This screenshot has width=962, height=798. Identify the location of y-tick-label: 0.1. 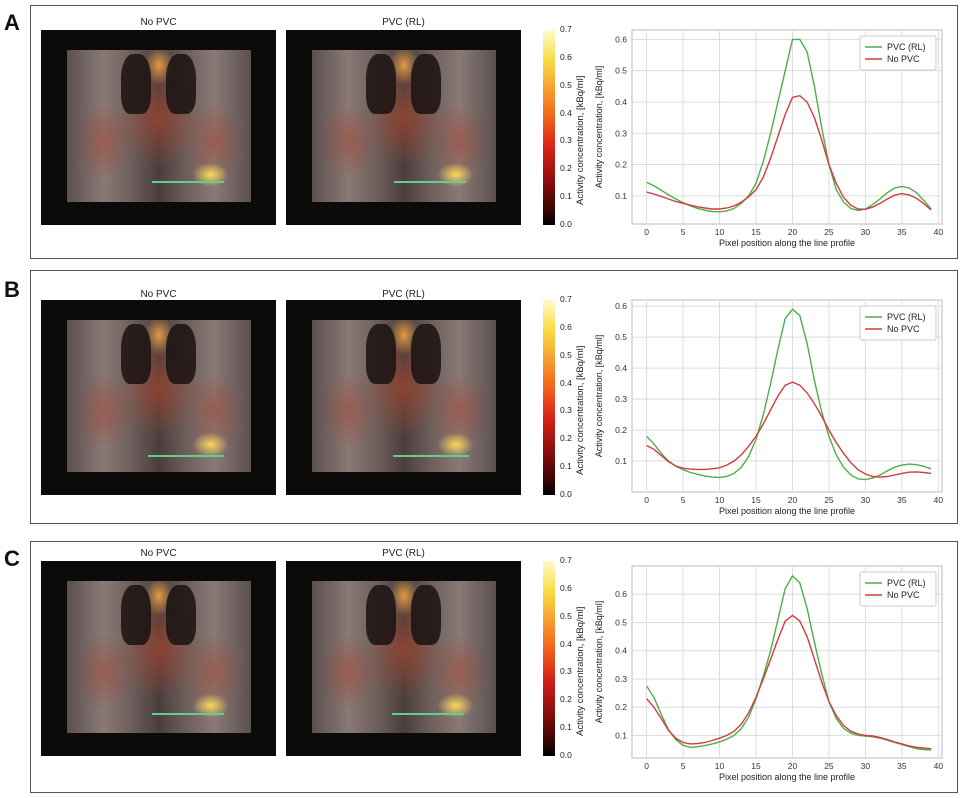
(621, 461).